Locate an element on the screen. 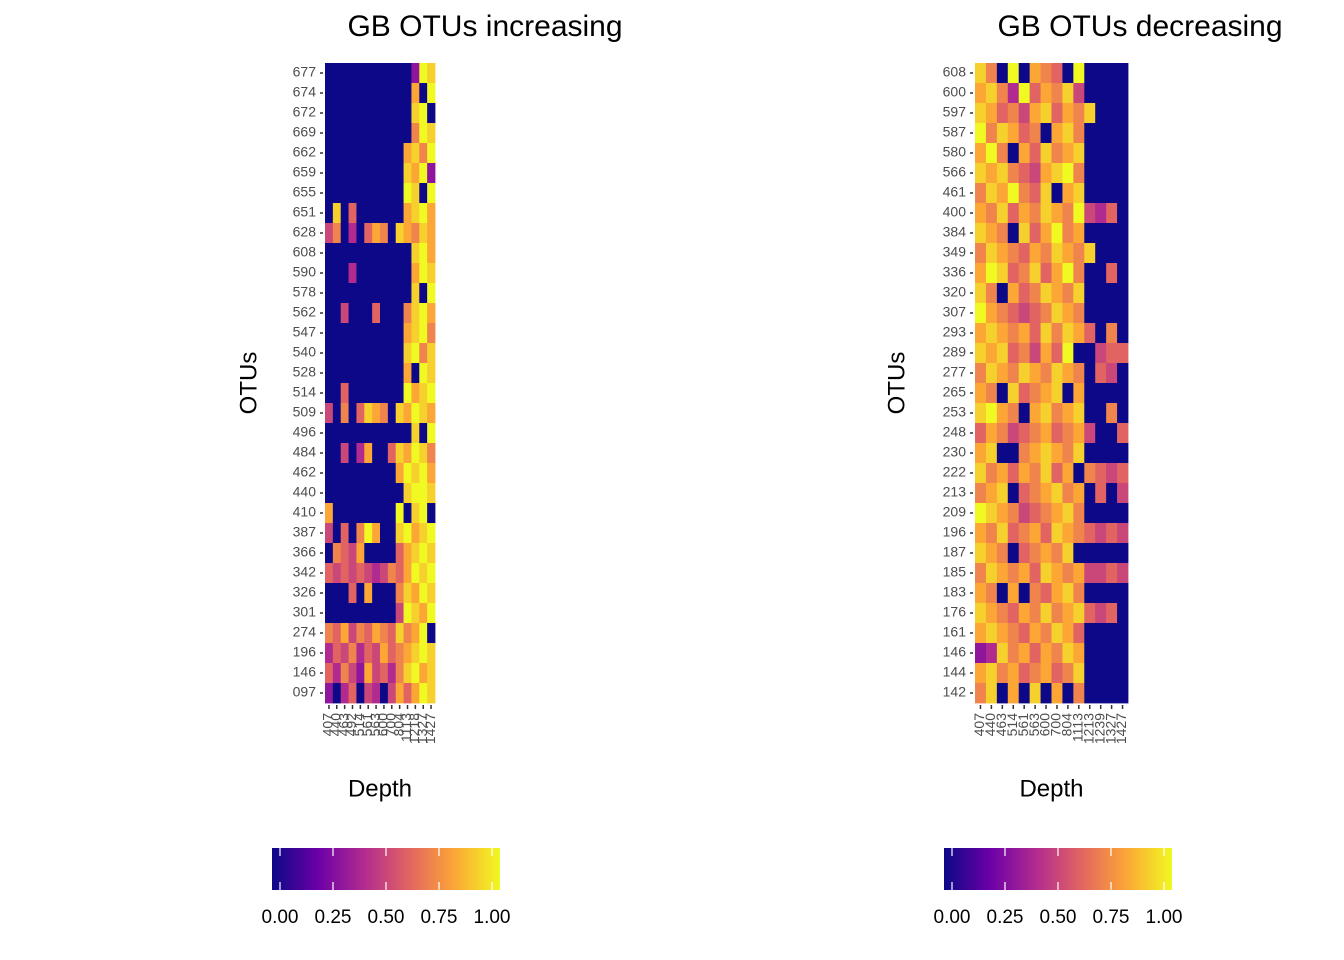 The height and width of the screenshot is (960, 1344). x-tick-label: 600 is located at coordinates (1045, 725).